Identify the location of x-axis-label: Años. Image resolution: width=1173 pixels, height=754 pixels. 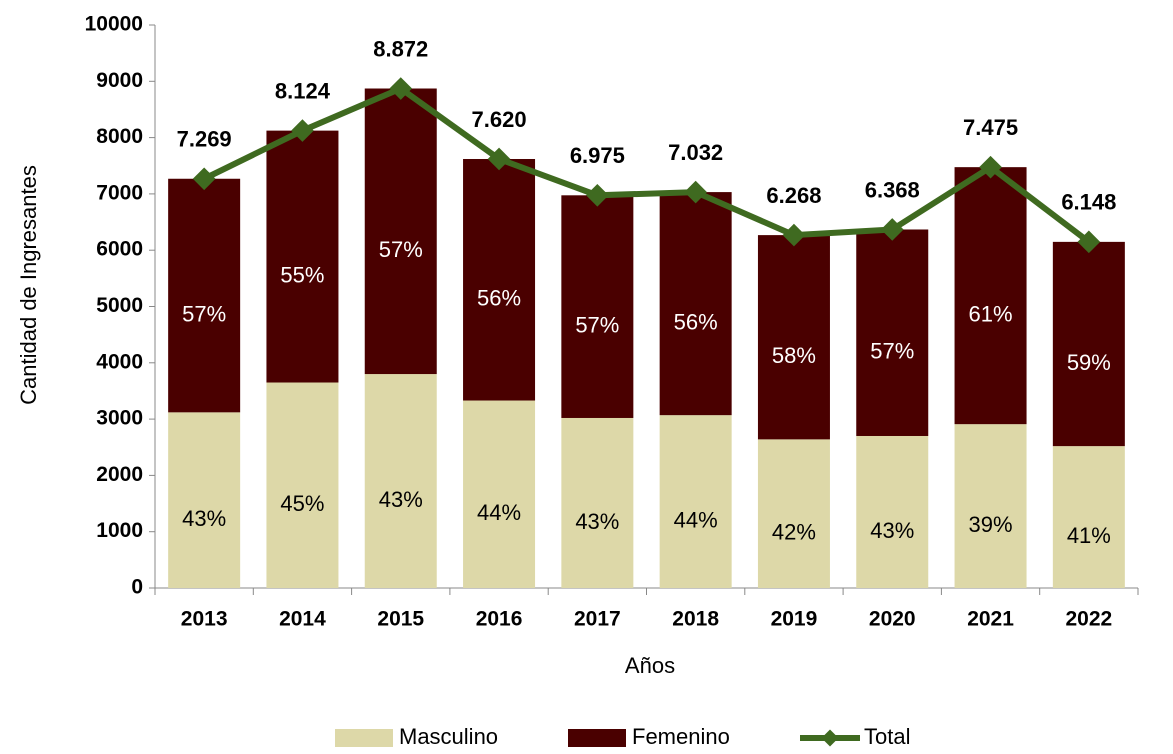
(650, 665).